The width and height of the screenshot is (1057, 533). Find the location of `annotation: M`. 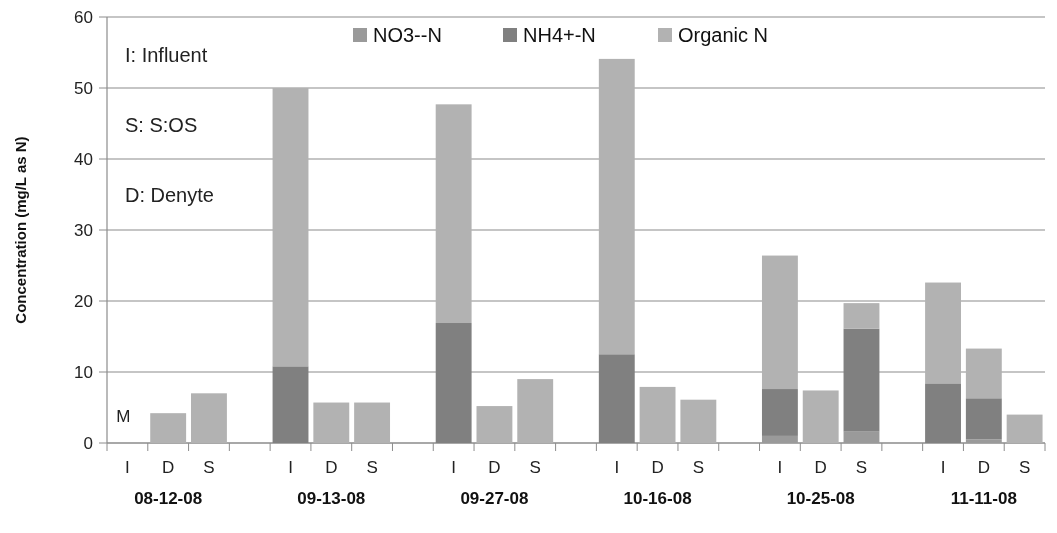

annotation: M is located at coordinates (123, 416).